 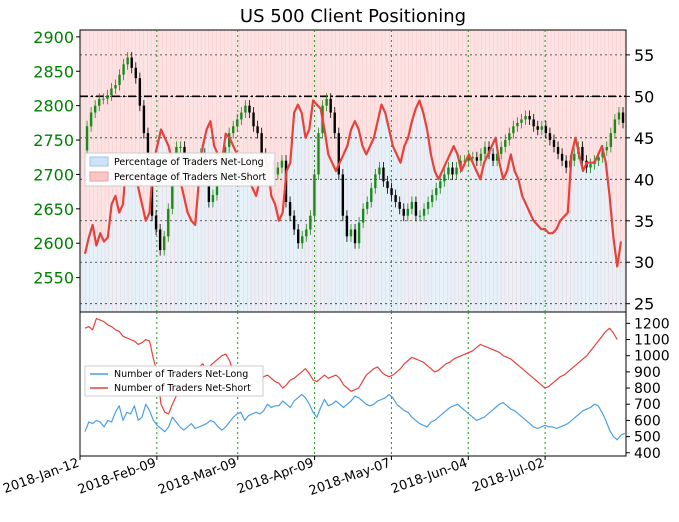 I want to click on y2-tick-label: 1000, so click(x=652, y=357).